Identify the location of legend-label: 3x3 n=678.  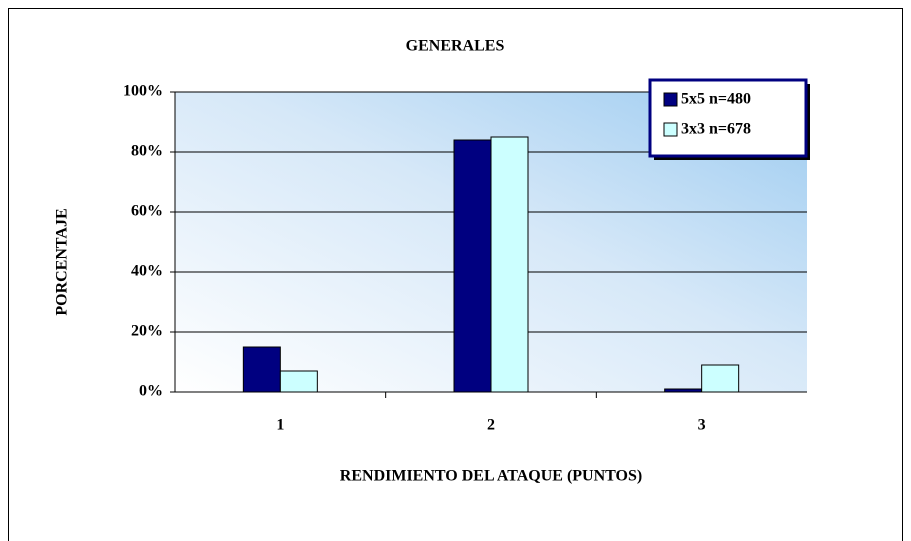
(716, 129).